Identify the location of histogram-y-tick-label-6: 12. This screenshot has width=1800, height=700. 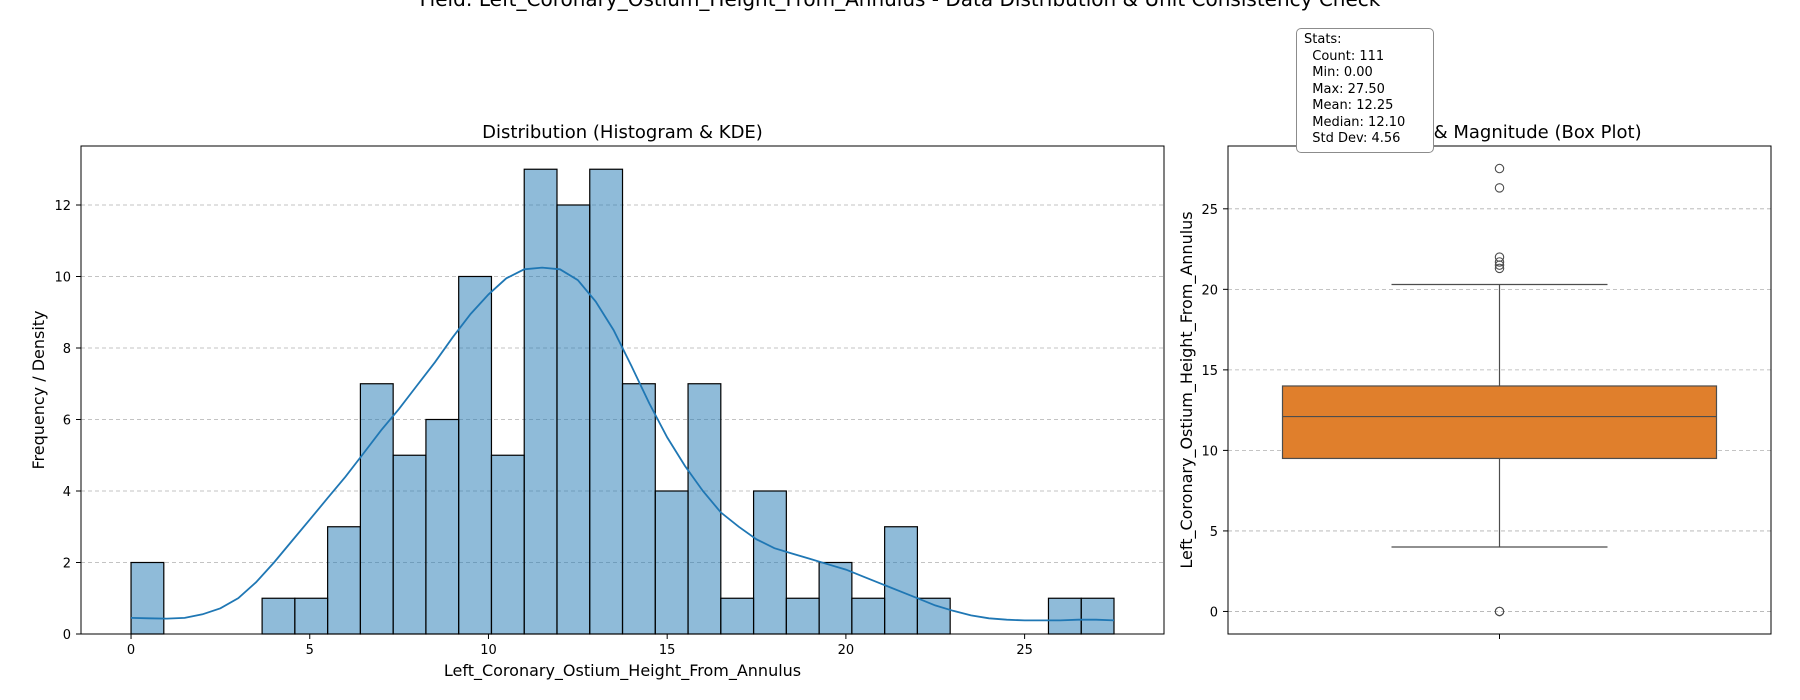
(62, 206).